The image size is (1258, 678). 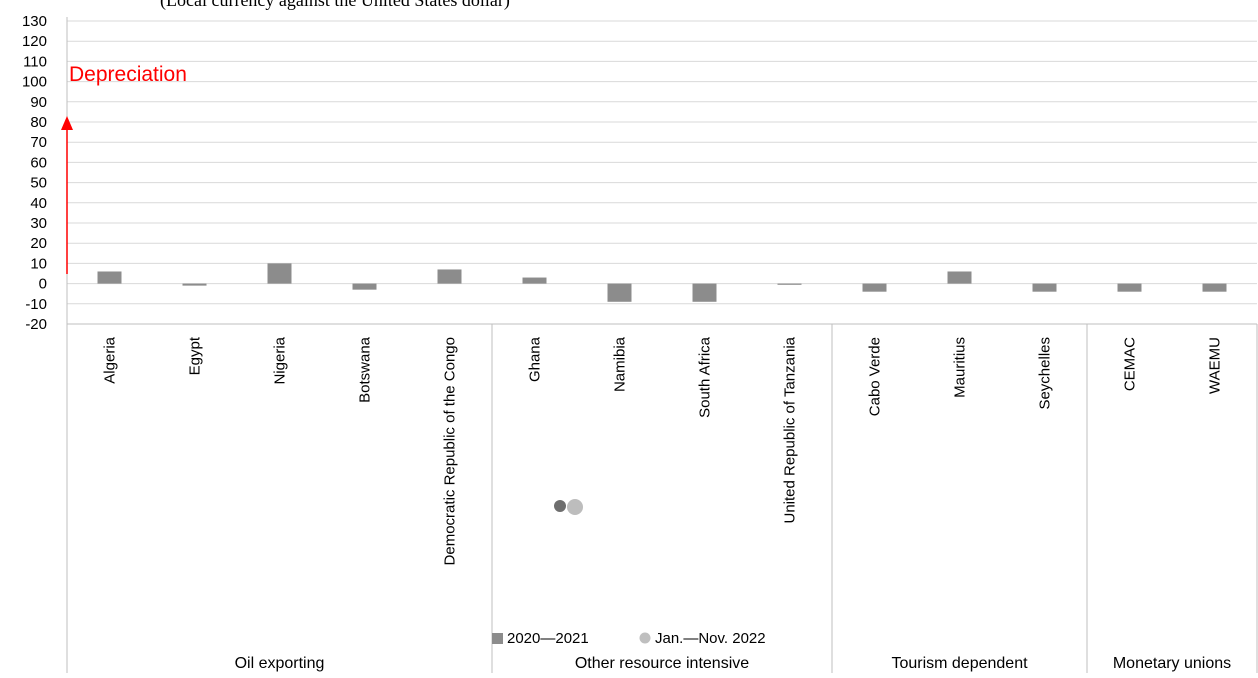 I want to click on y-tick-label: 10, so click(x=38, y=263).